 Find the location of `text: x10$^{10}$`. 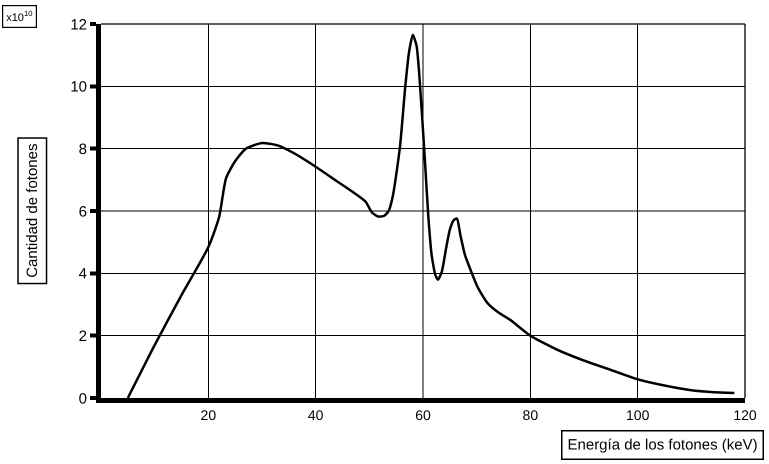

text: x10$^{10}$ is located at coordinates (19, 16).